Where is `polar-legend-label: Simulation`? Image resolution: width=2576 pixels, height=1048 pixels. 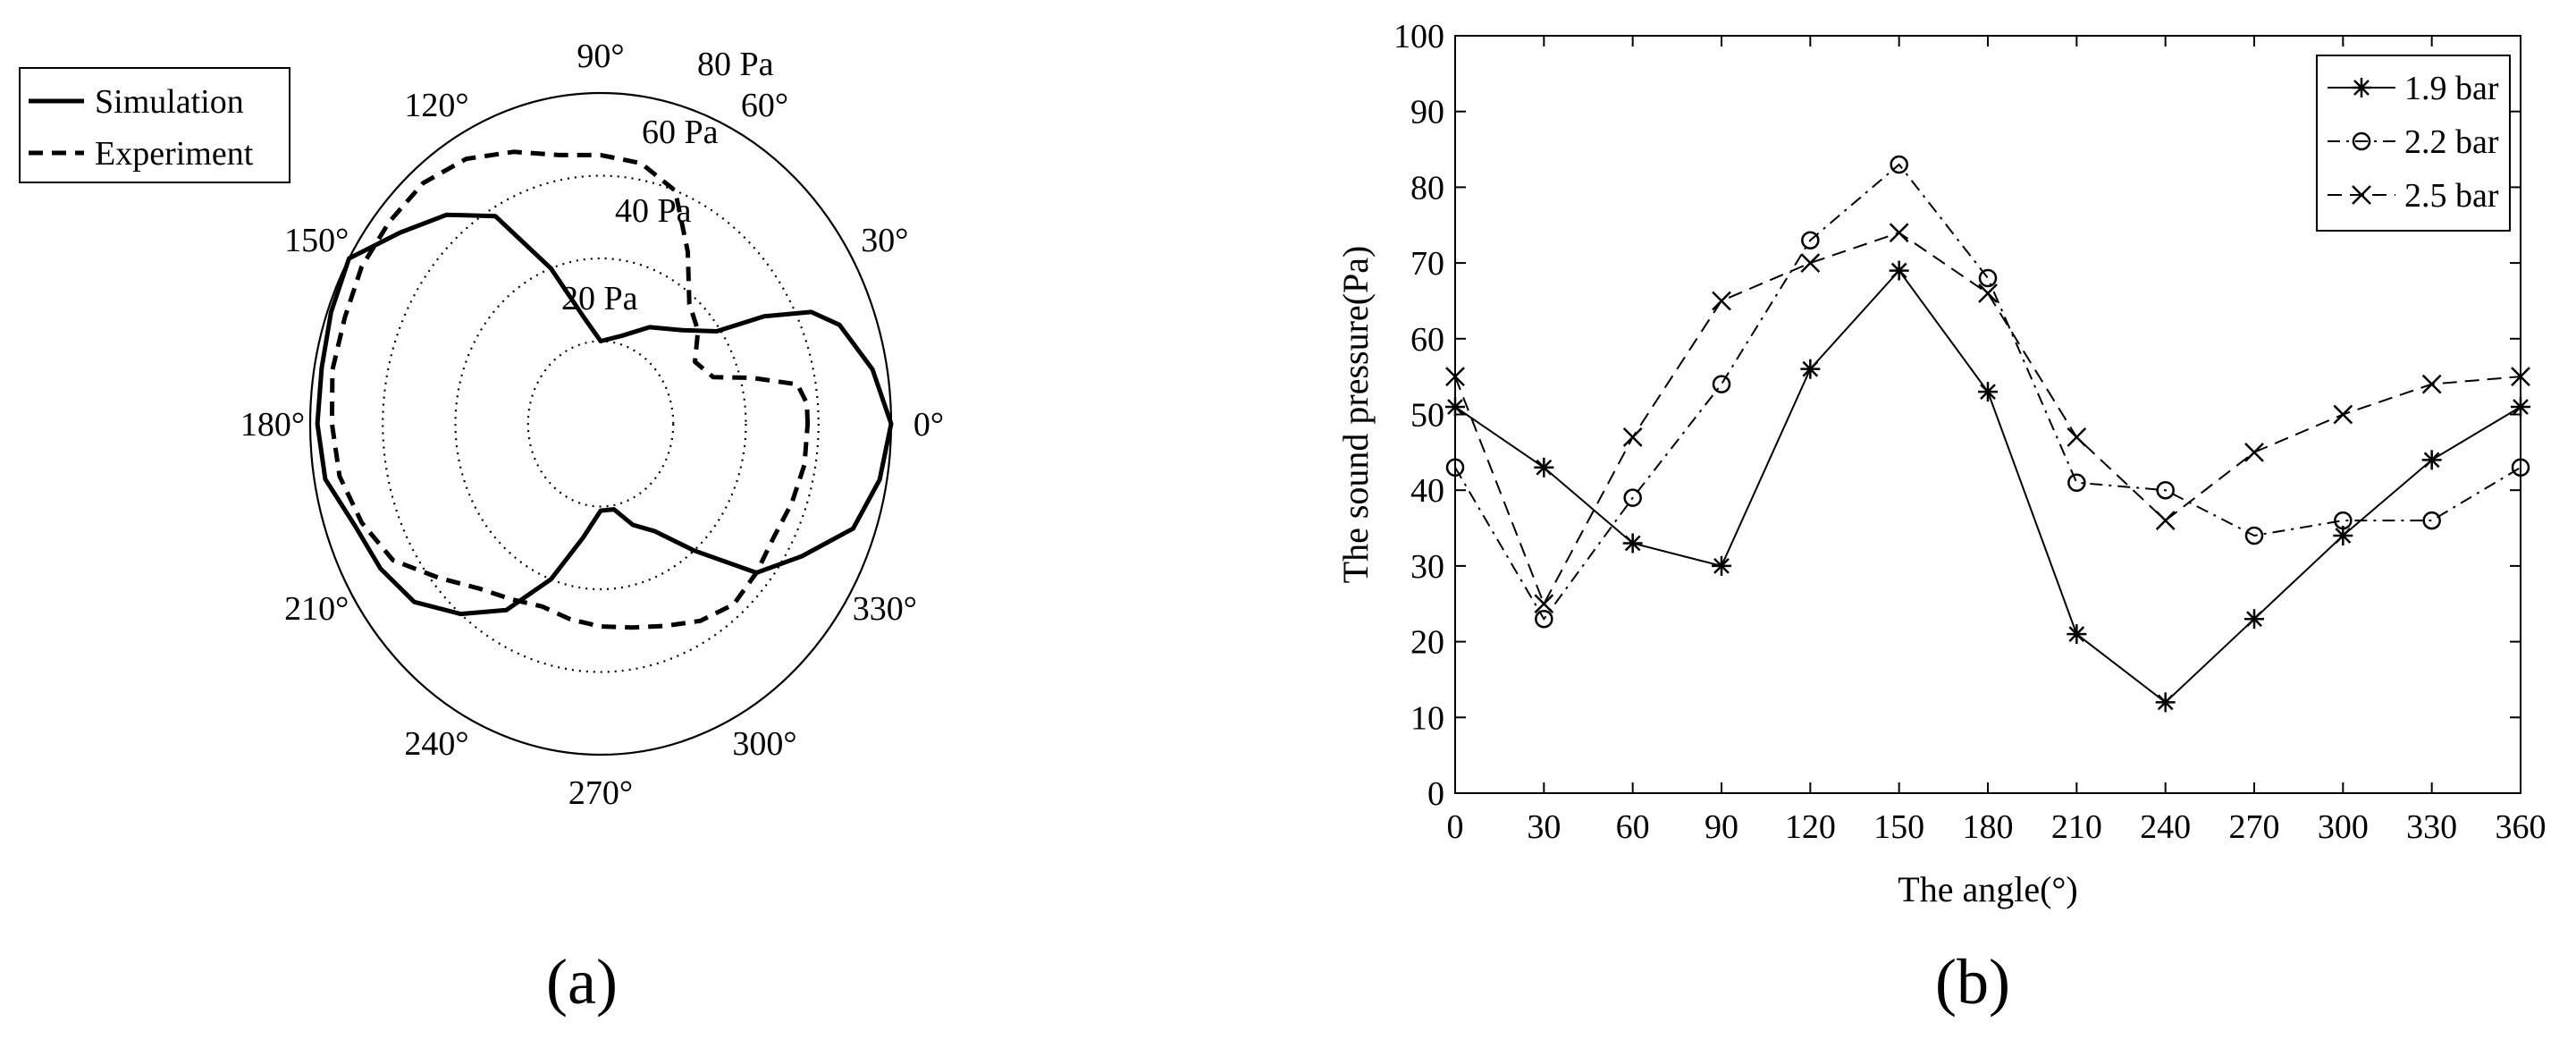
polar-legend-label: Simulation is located at coordinates (170, 102).